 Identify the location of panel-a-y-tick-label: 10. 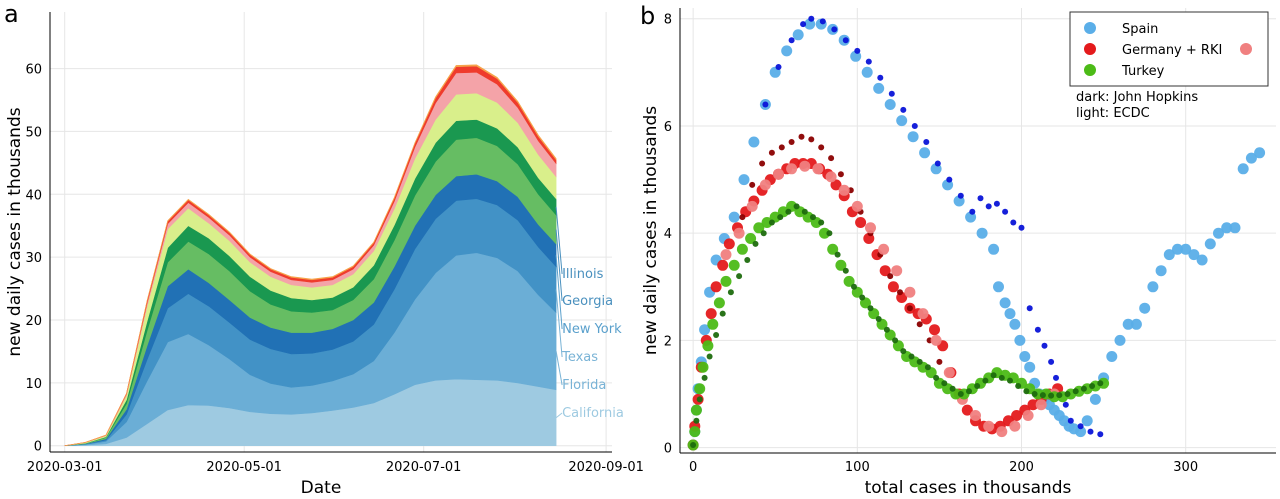
(33, 384).